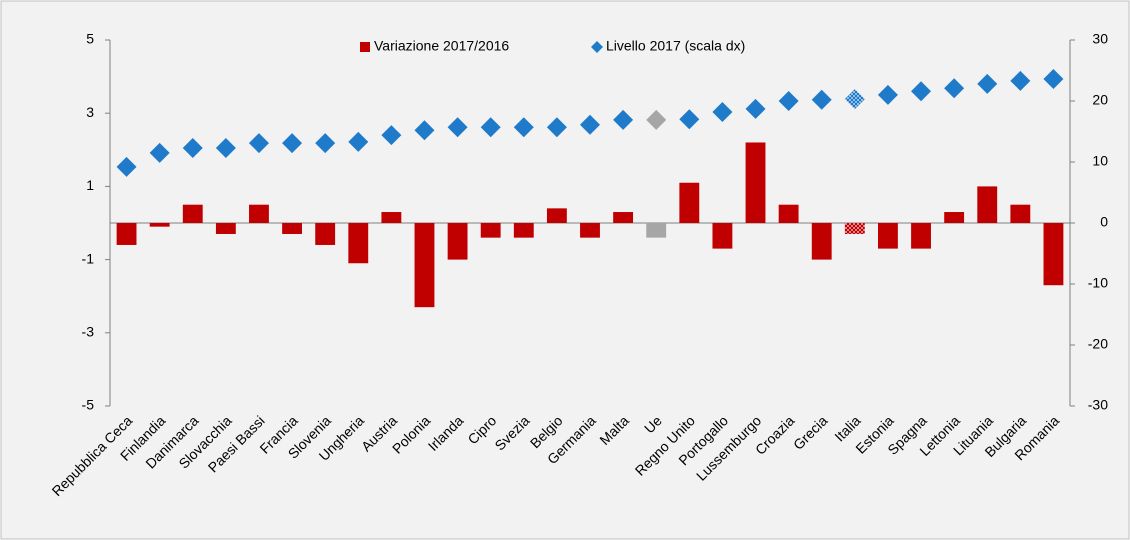 This screenshot has width=1130, height=540. I want to click on y2-tick-label: 30, so click(1100, 39).